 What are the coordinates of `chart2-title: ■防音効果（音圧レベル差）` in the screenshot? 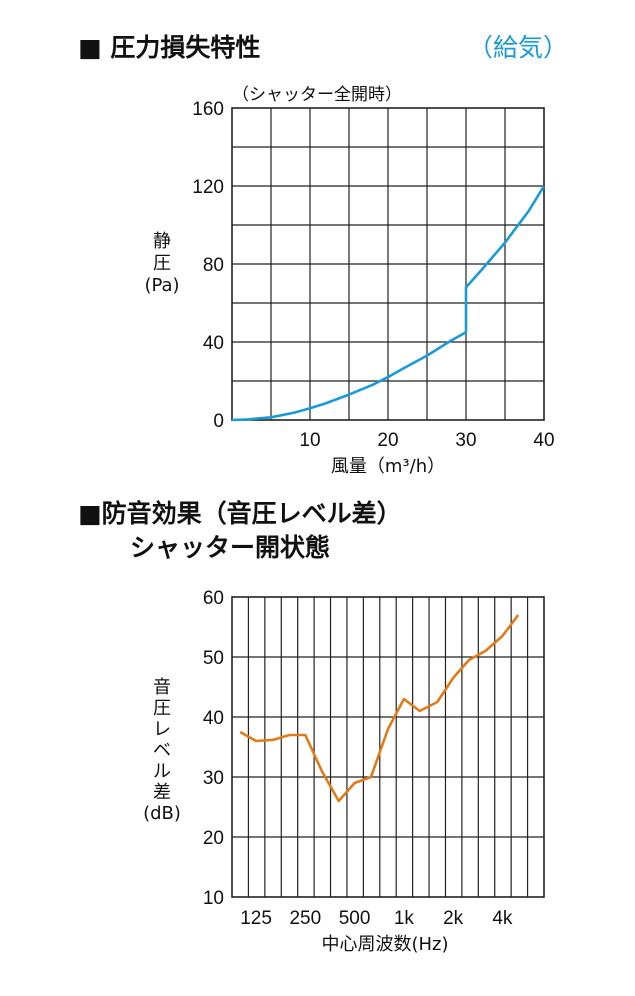 It's located at (240, 513).